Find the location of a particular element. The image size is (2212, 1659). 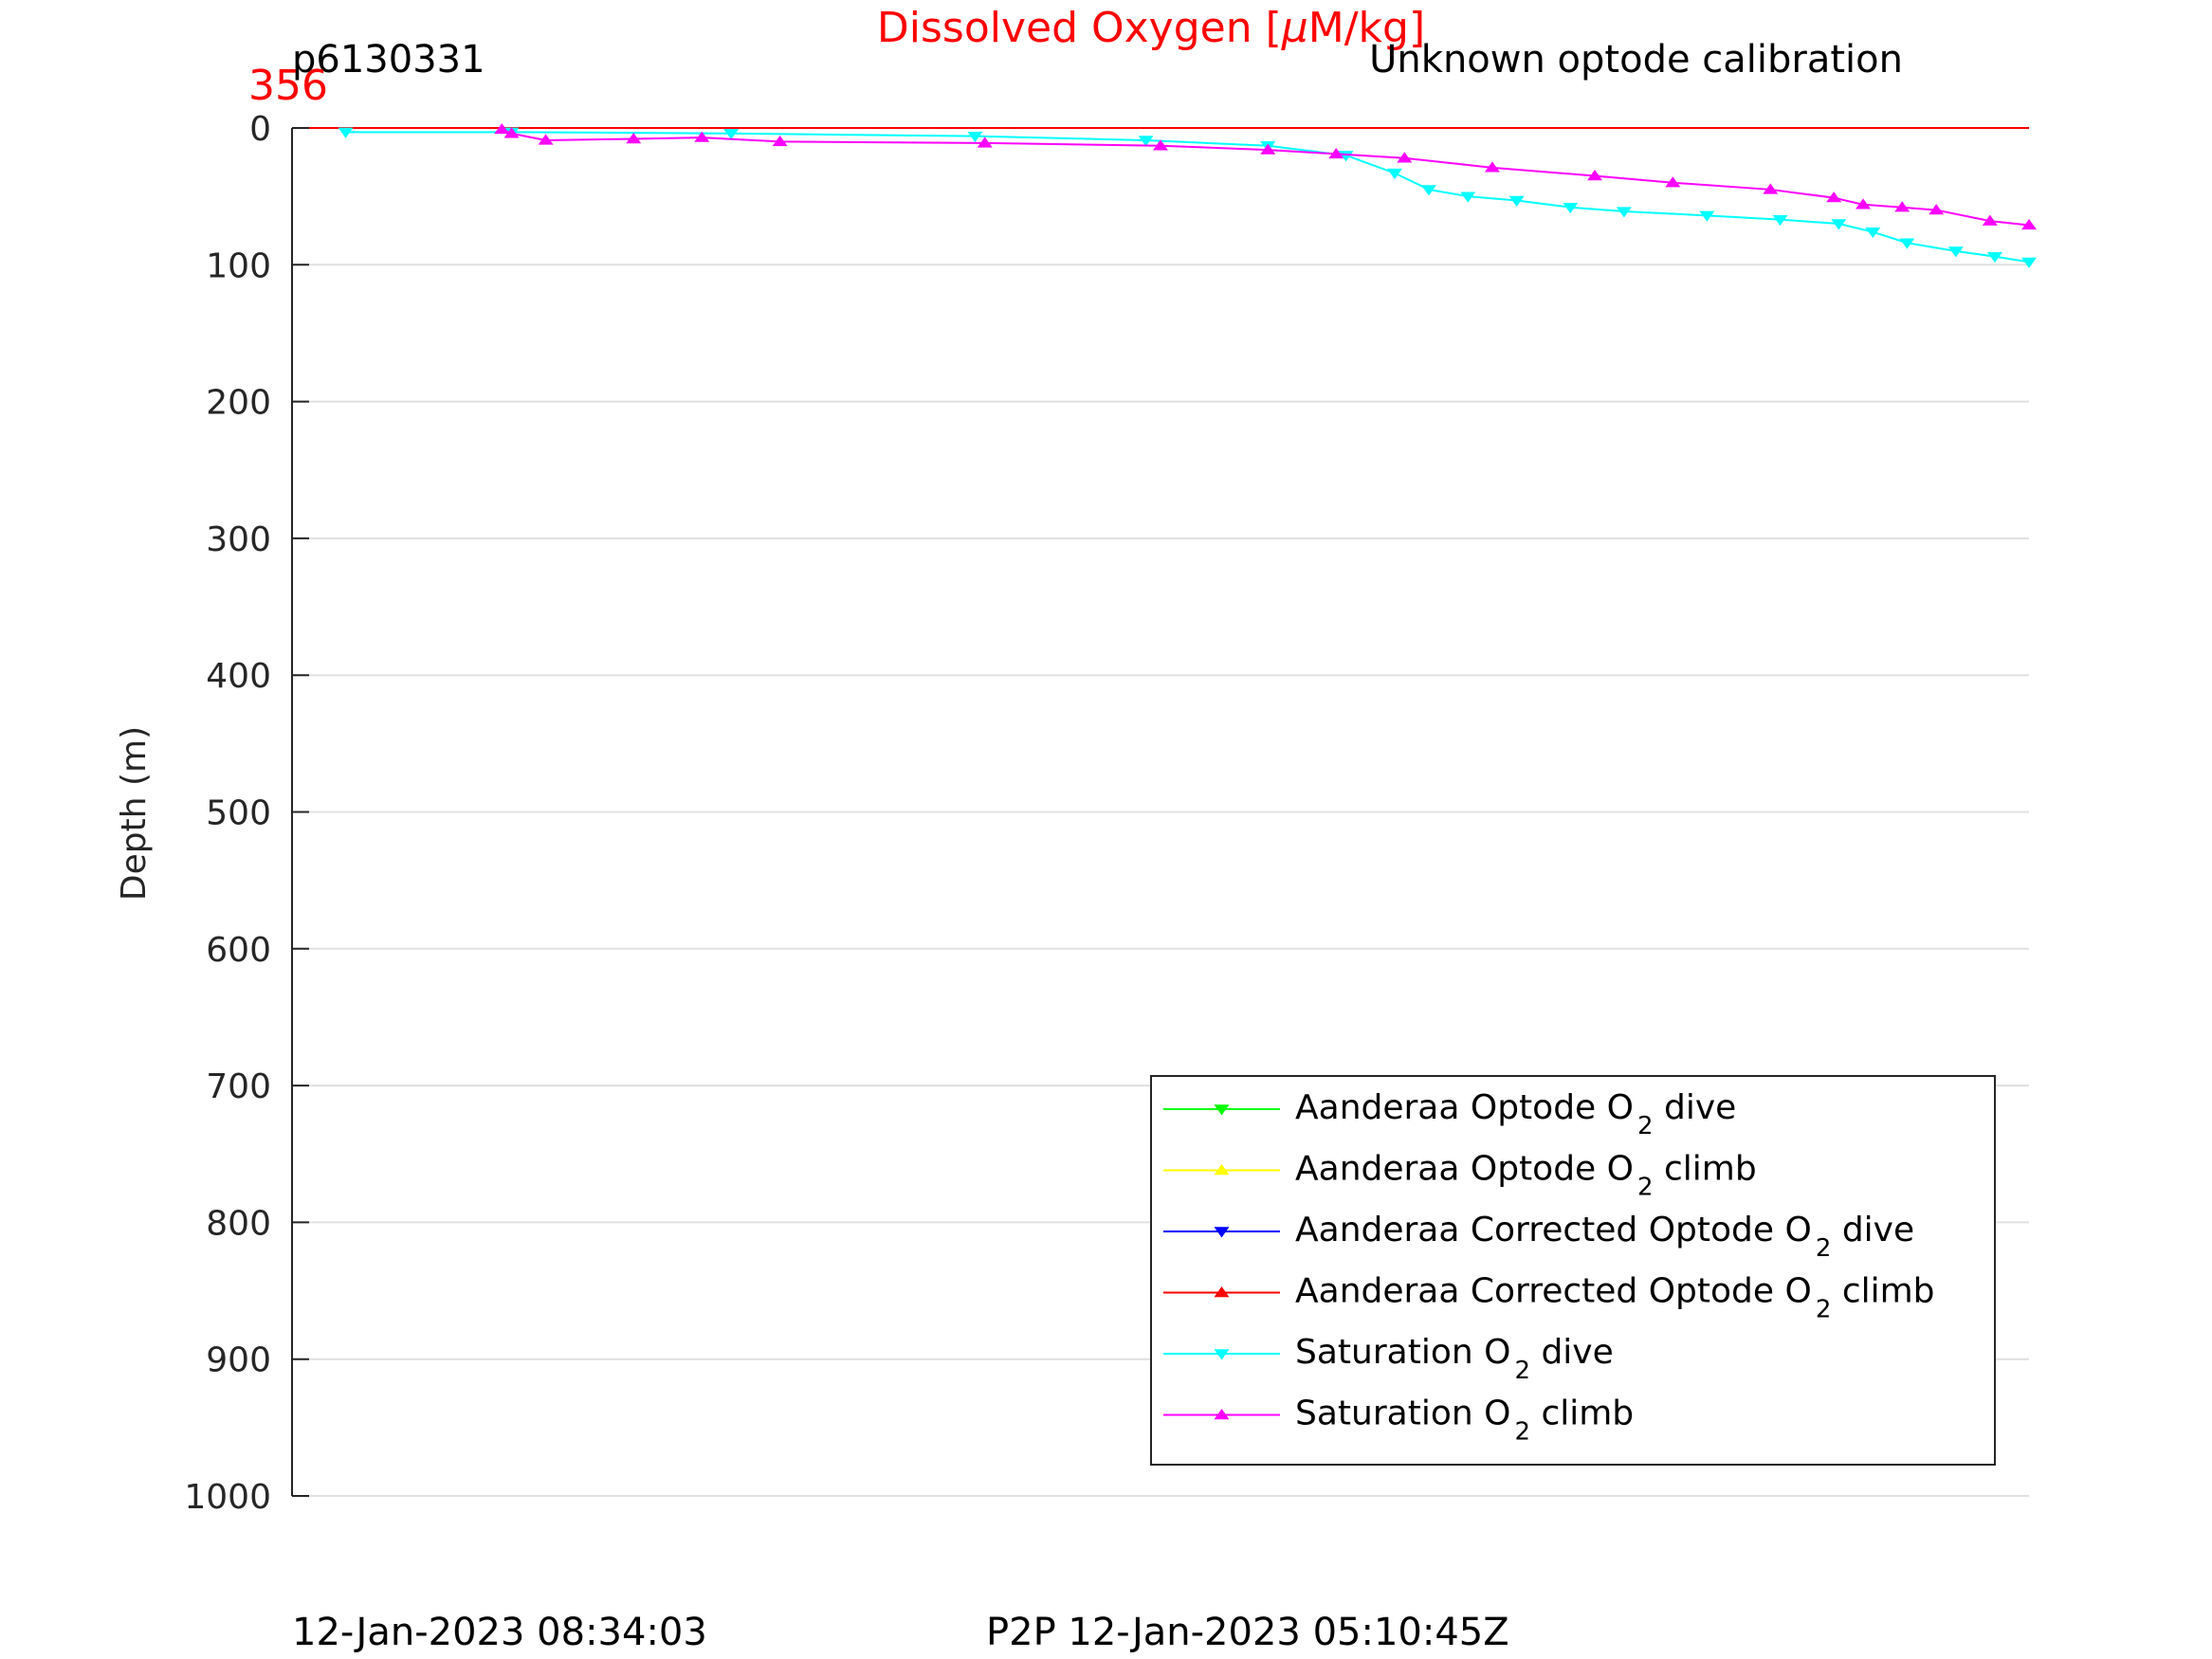

y-tick-label: 700 is located at coordinates (238, 1086).